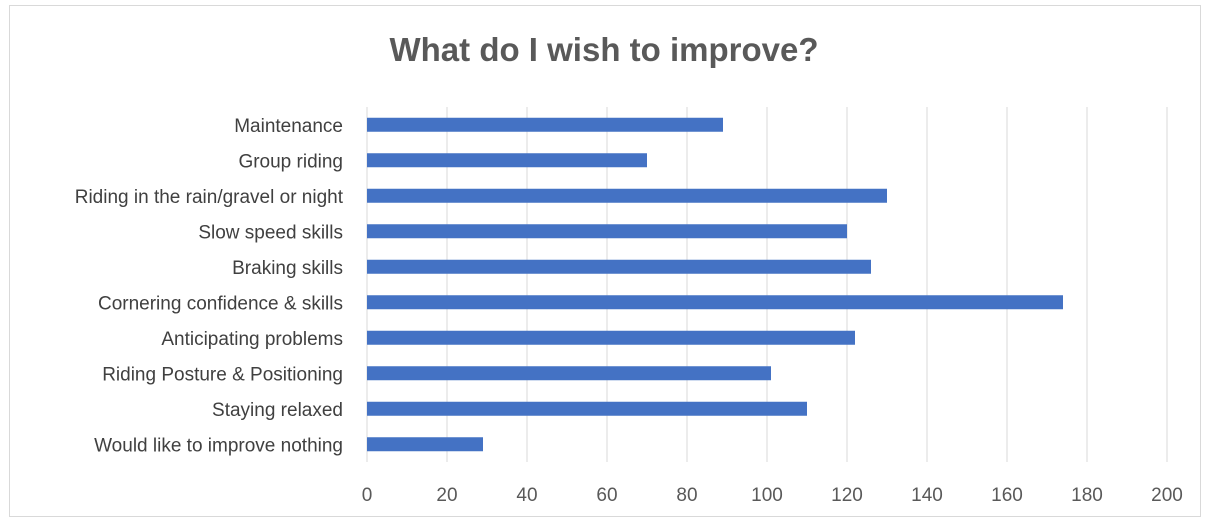 The width and height of the screenshot is (1208, 520). I want to click on x-tick-label: 20, so click(446, 495).